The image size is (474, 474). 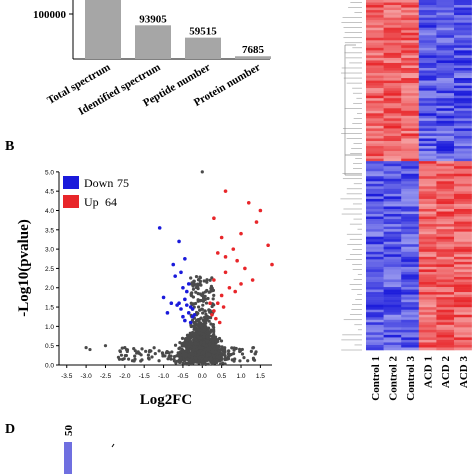 What do you see at coordinates (175, 276) in the screenshot?
I see `down-point` at bounding box center [175, 276].